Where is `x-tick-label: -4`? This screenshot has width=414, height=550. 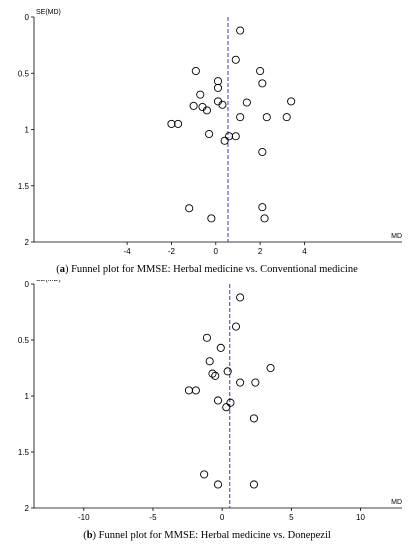
x-tick-label: -4 is located at coordinates (128, 251).